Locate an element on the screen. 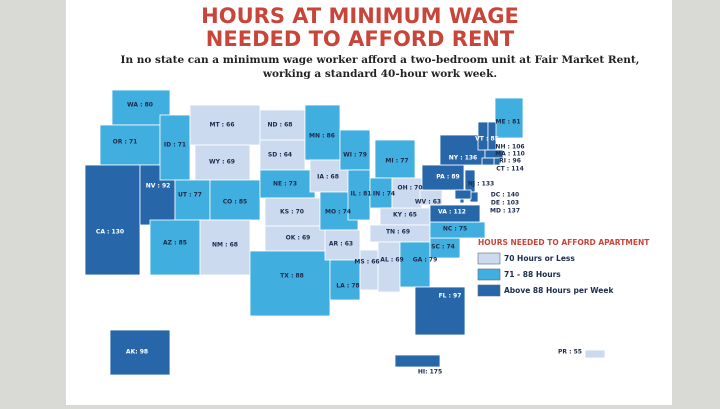 This screenshot has height=409, width=720. state-label: NJ : 133 is located at coordinates (481, 184).